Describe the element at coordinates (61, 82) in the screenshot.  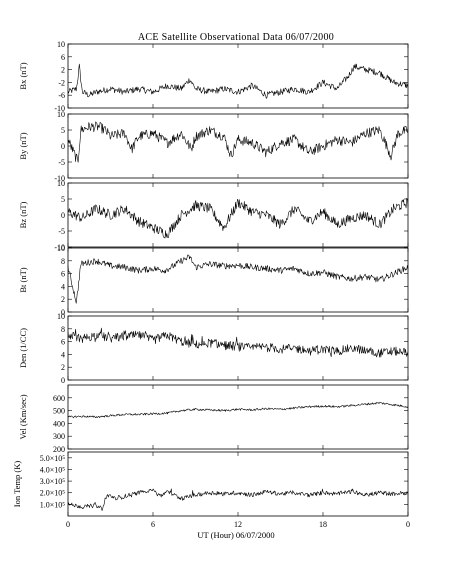
I see `y-tick-label: -2` at that location.